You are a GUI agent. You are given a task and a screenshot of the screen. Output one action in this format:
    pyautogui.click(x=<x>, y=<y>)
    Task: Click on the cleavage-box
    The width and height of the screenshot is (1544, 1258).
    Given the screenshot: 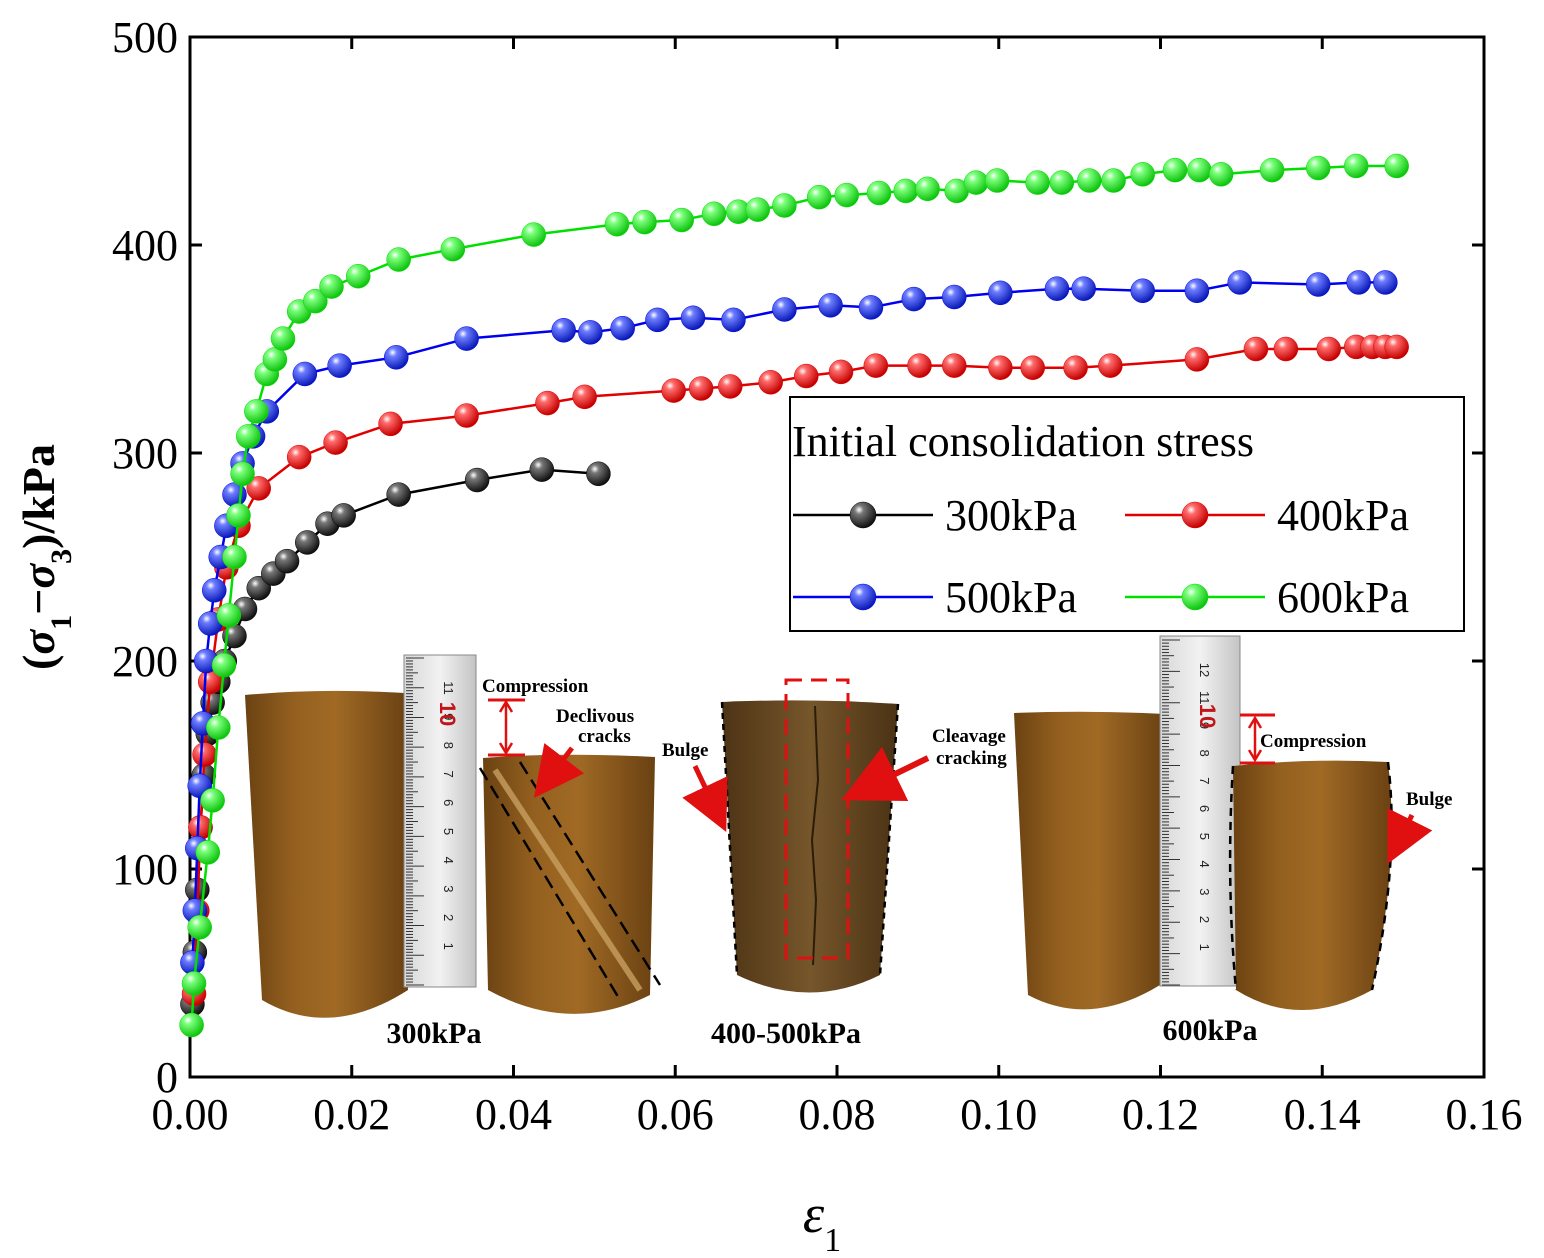 What is the action you would take?
    pyautogui.click(x=817, y=819)
    